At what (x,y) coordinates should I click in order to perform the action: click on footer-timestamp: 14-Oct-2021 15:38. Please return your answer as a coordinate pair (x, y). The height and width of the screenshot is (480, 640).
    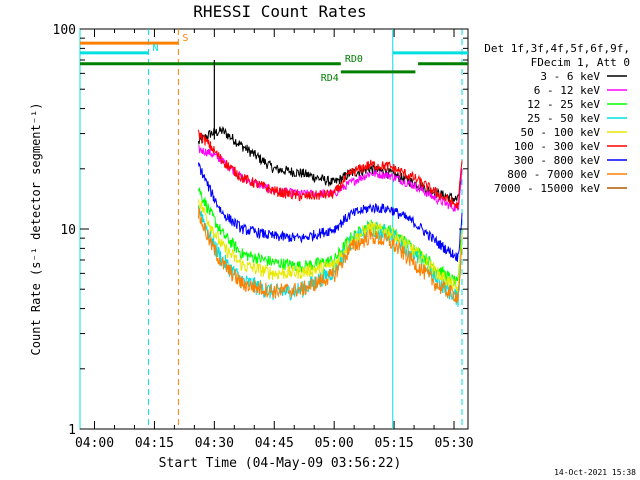
    Looking at the image, I should click on (595, 472).